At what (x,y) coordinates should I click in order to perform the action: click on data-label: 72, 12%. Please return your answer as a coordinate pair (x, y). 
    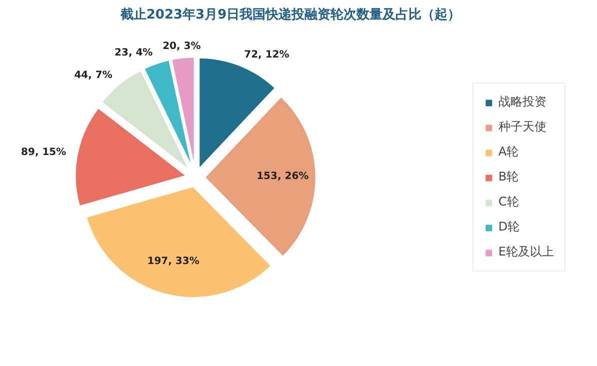
    Looking at the image, I should click on (267, 55).